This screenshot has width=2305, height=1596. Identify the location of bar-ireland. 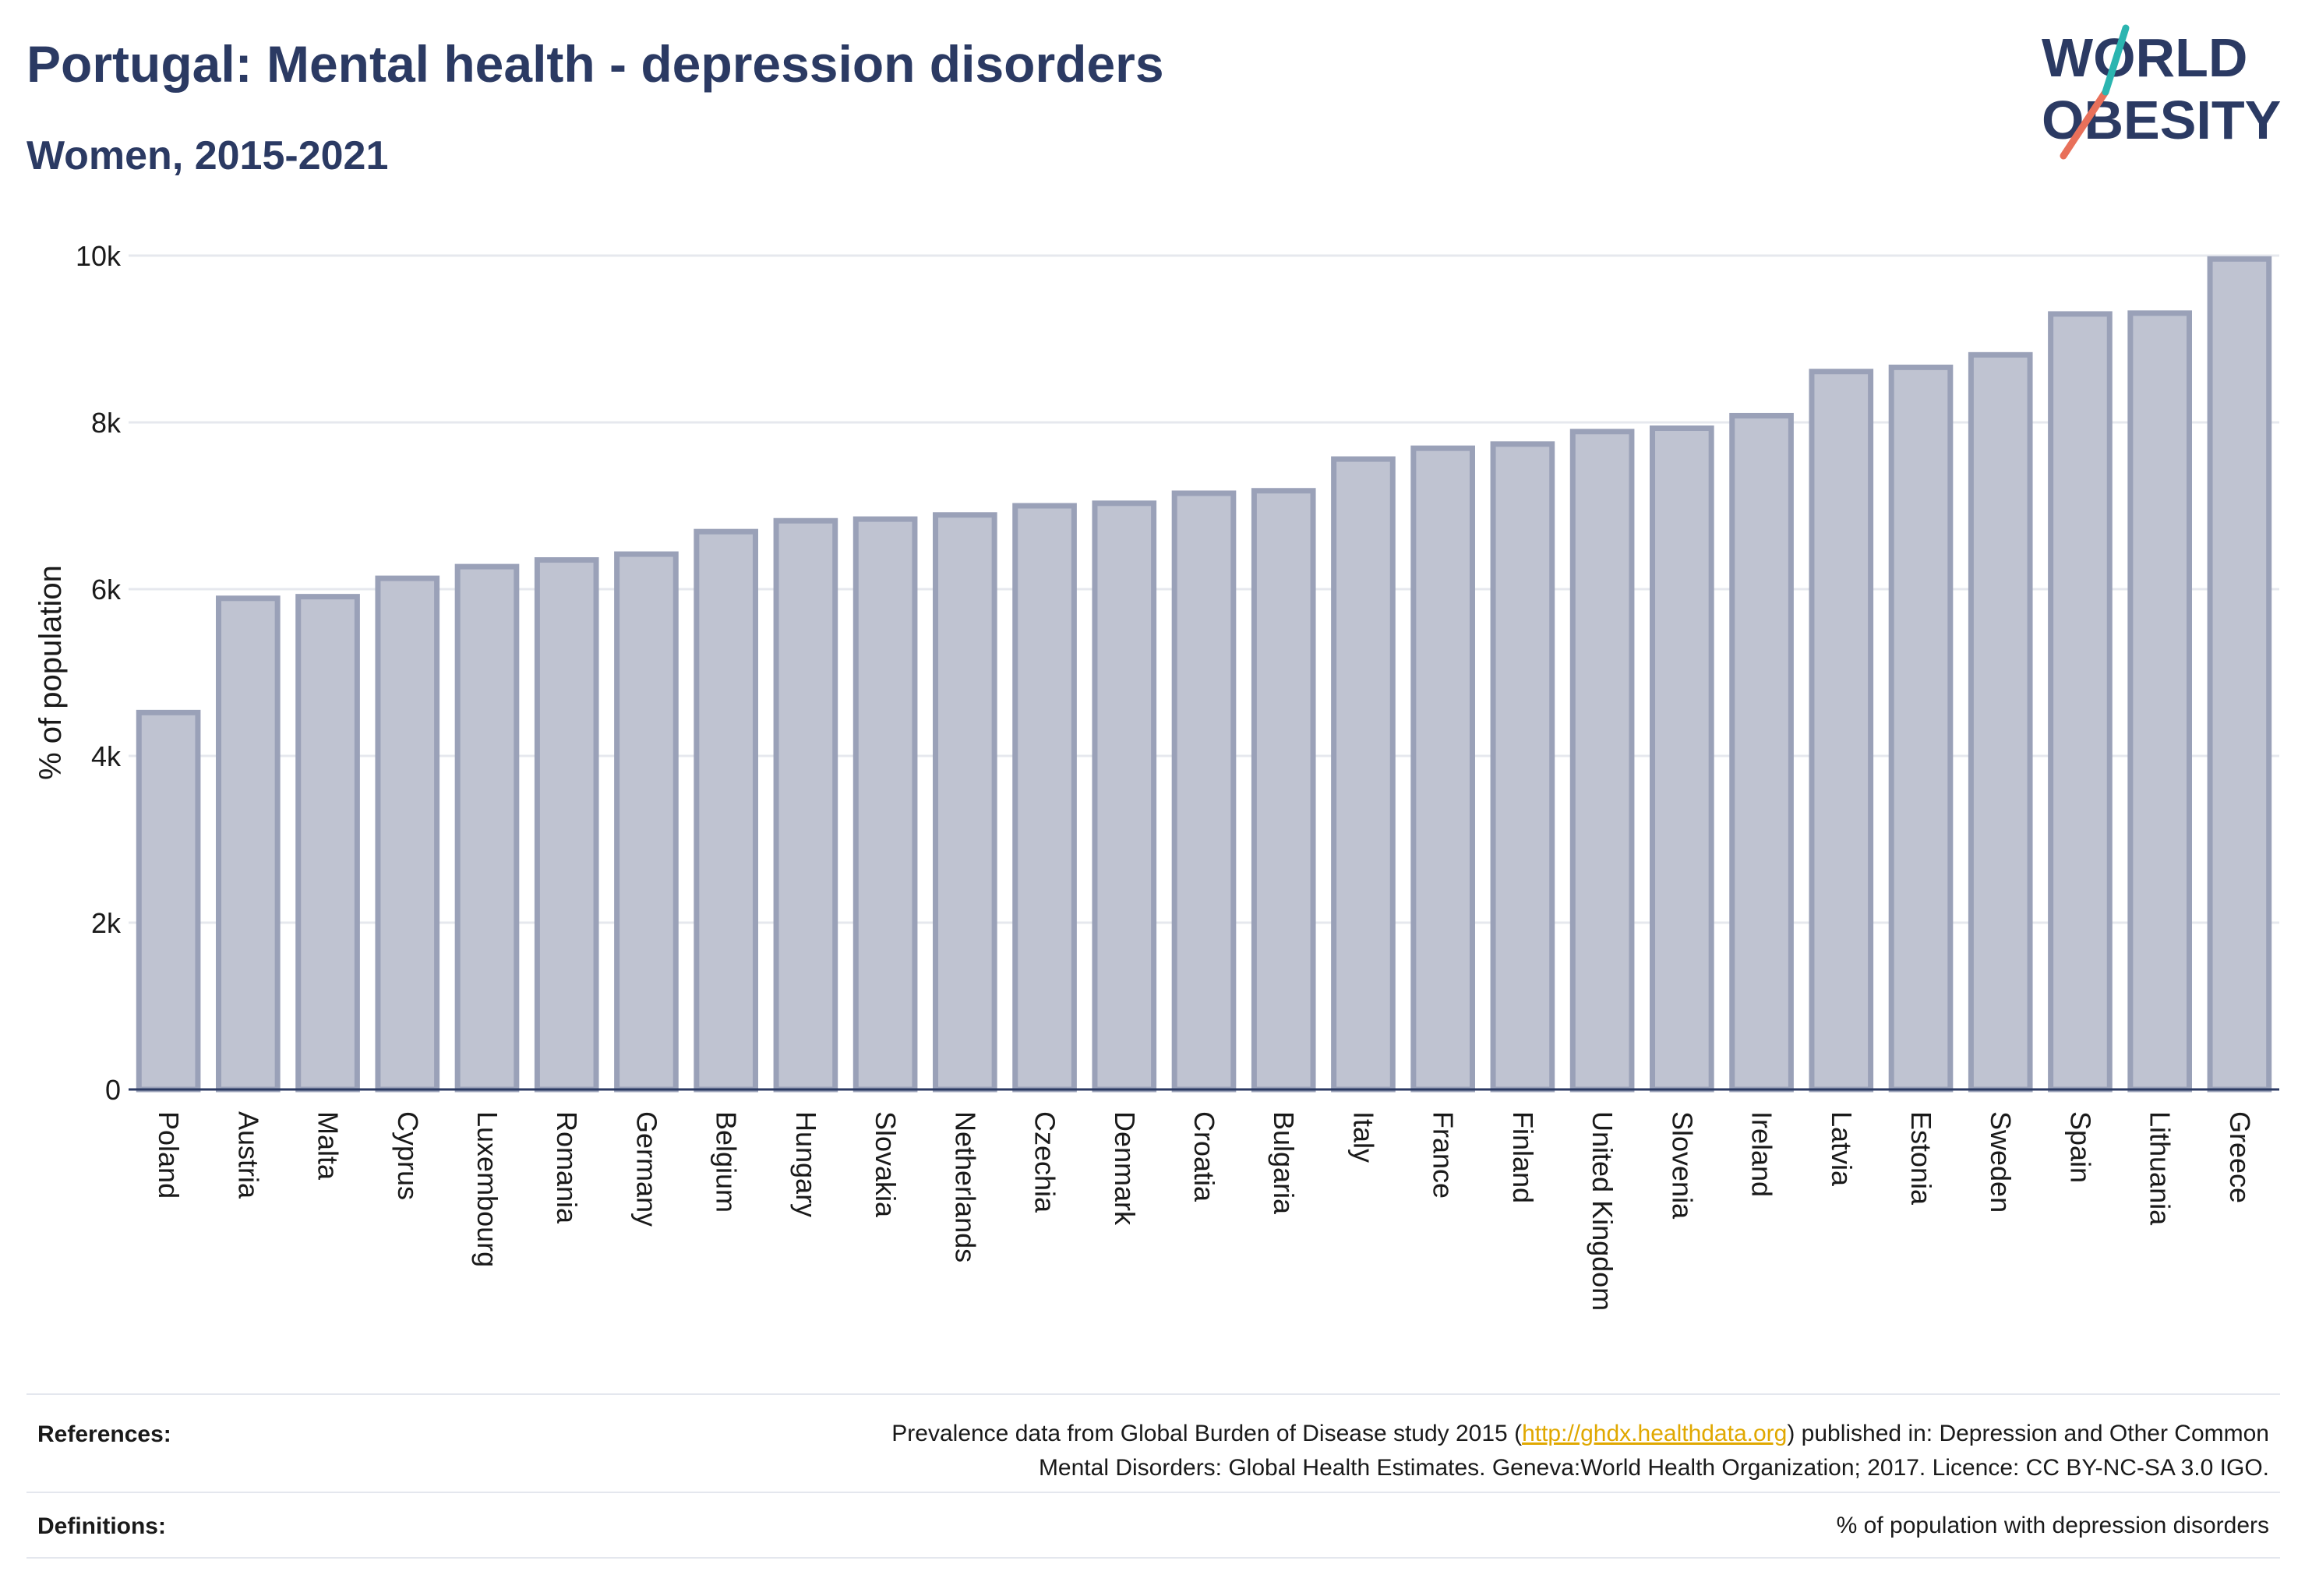
(1761, 752).